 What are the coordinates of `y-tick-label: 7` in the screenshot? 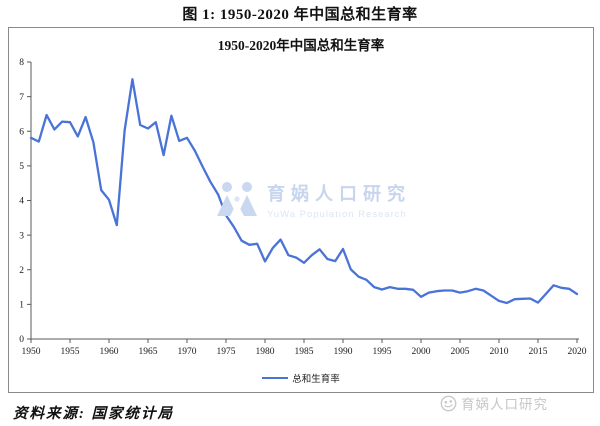 It's located at (21, 98).